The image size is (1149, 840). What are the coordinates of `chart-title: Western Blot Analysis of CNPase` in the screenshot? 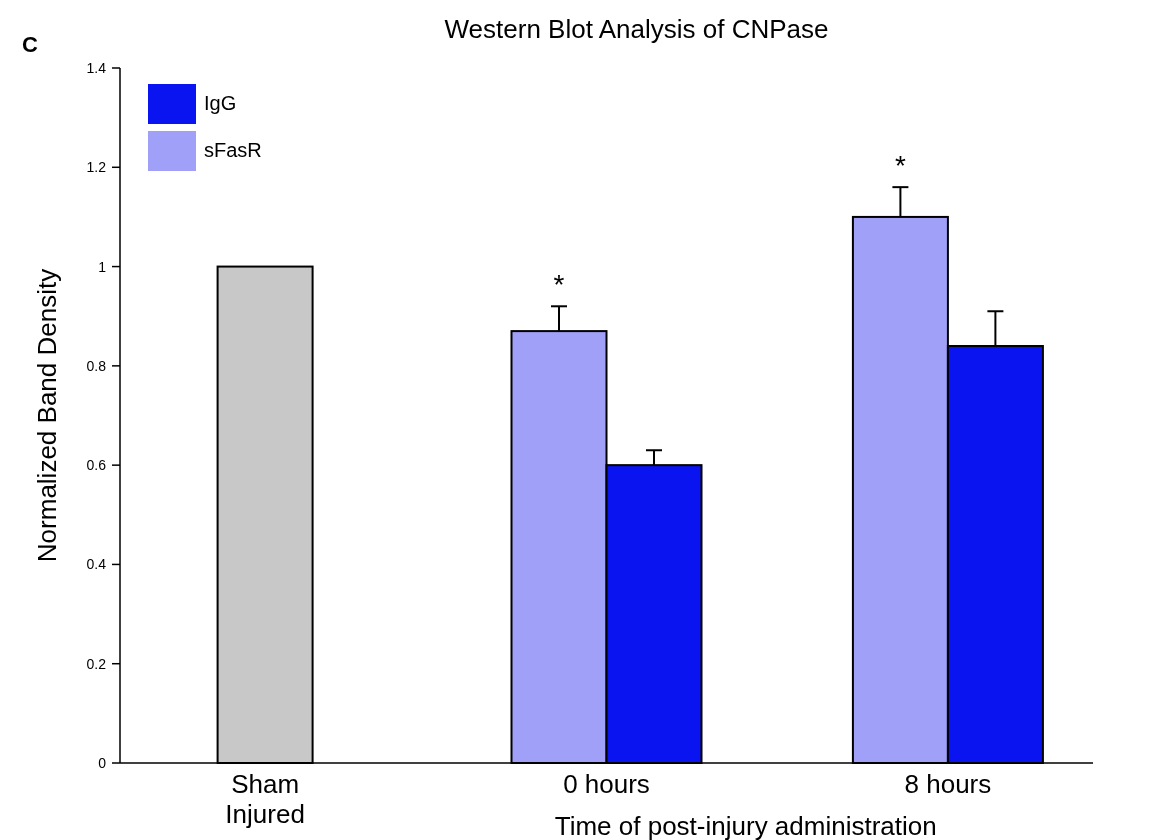 It's located at (636, 29).